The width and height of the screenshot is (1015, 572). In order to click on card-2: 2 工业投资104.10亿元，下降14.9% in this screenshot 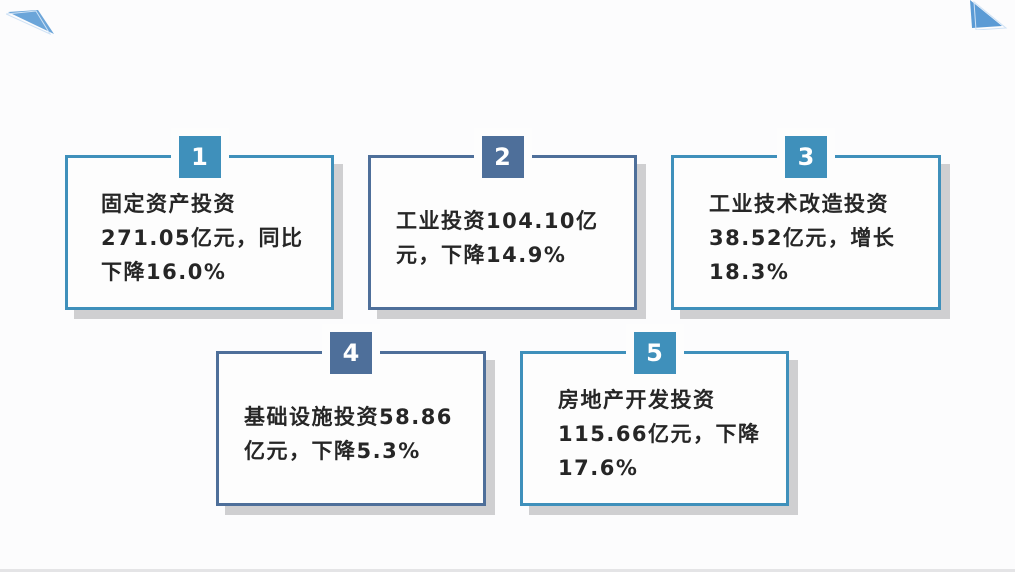, I will do `click(502, 219)`.